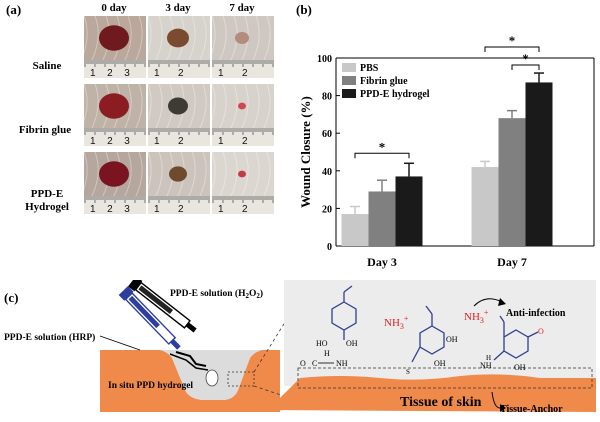 The image size is (600, 422). I want to click on chem-oh-2b: OH, so click(440, 363).